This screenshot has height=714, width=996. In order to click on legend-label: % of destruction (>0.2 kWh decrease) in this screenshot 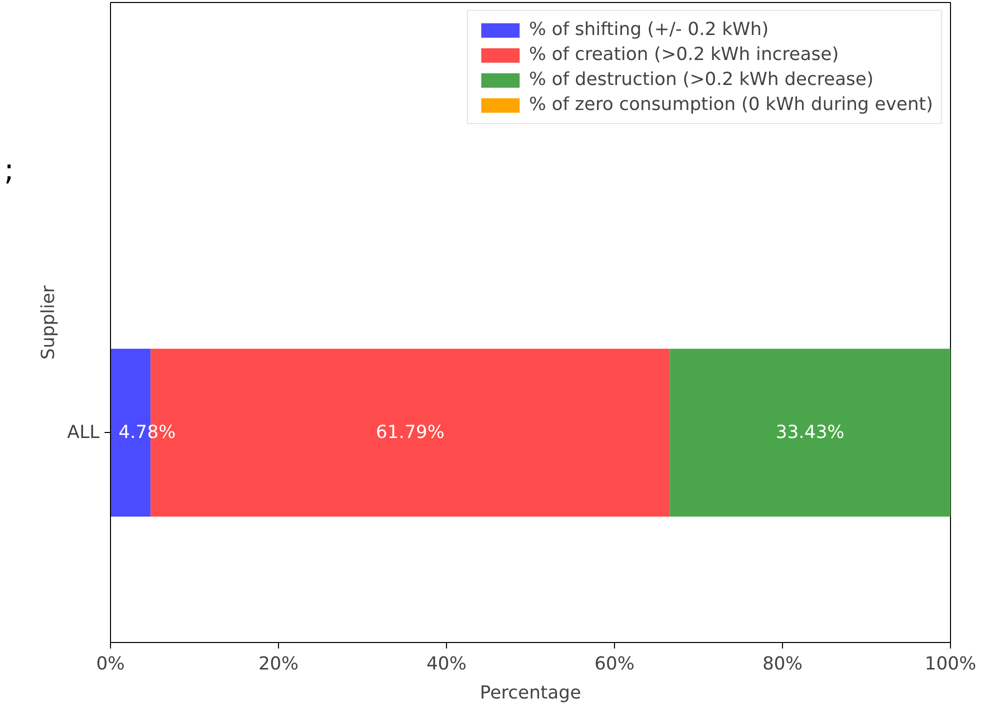, I will do `click(701, 79)`.